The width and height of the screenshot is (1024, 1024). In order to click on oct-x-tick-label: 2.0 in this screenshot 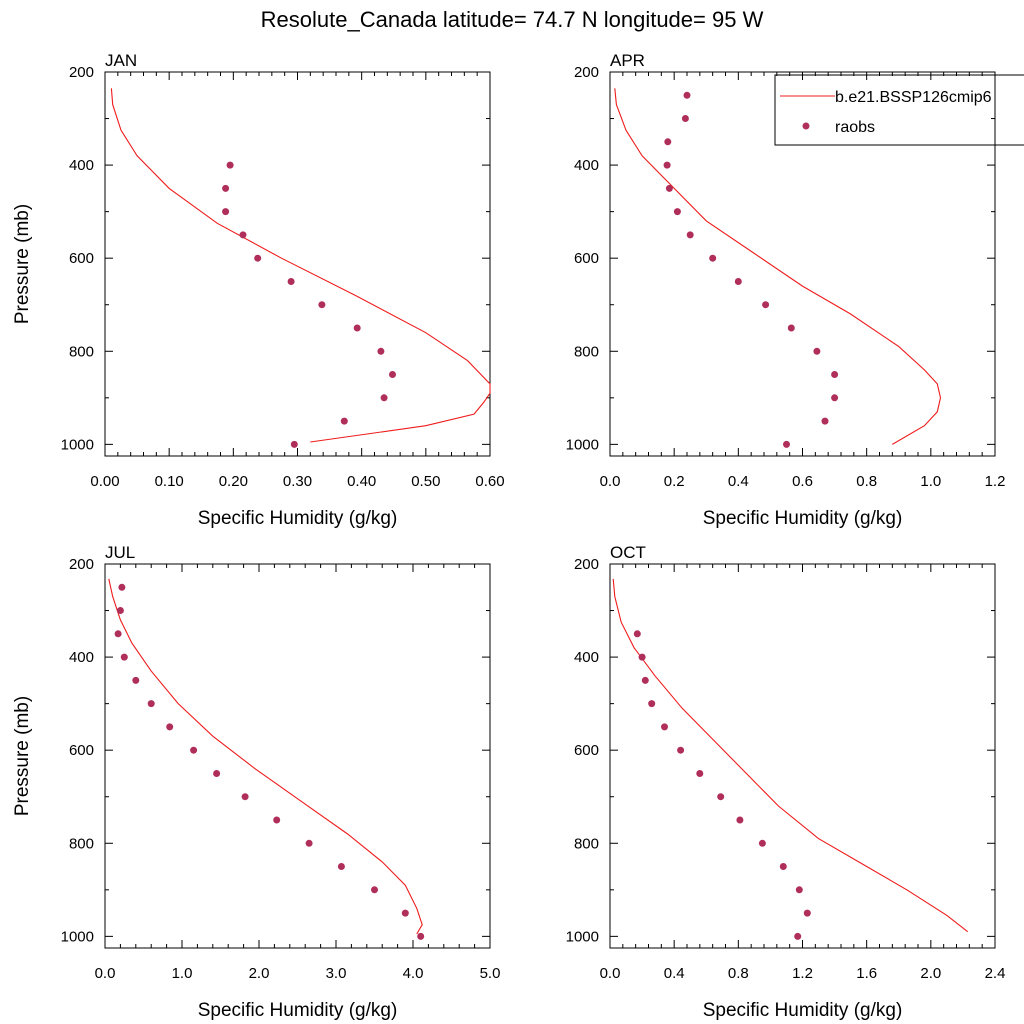, I will do `click(930, 973)`.